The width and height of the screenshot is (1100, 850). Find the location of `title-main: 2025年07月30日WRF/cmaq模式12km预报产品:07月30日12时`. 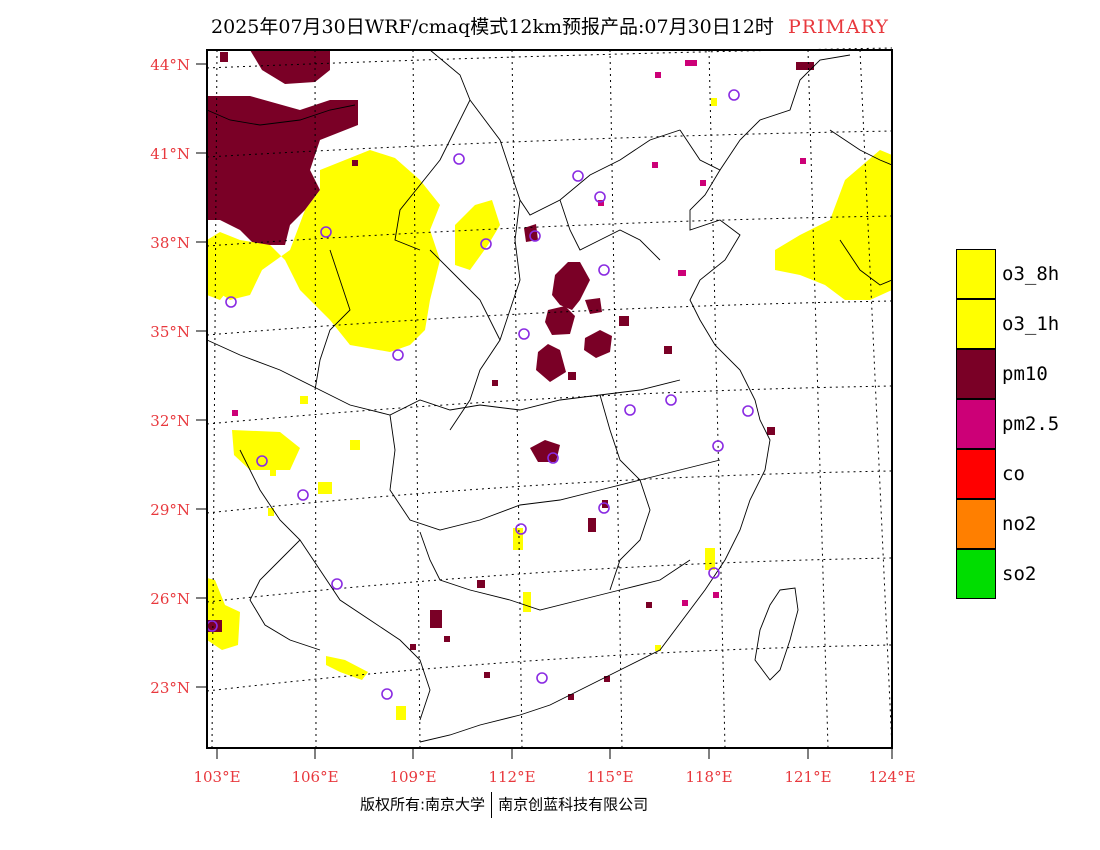

title-main: 2025年07月30日WRF/cmaq模式12km预报产品:07月30日12时 is located at coordinates (492, 27).